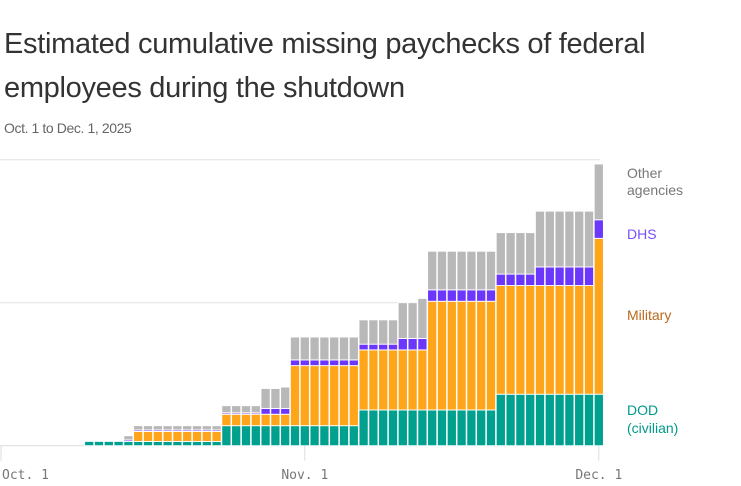 This screenshot has height=486, width=741. I want to click on title-line-2: employees during the shutdown, so click(204, 88).